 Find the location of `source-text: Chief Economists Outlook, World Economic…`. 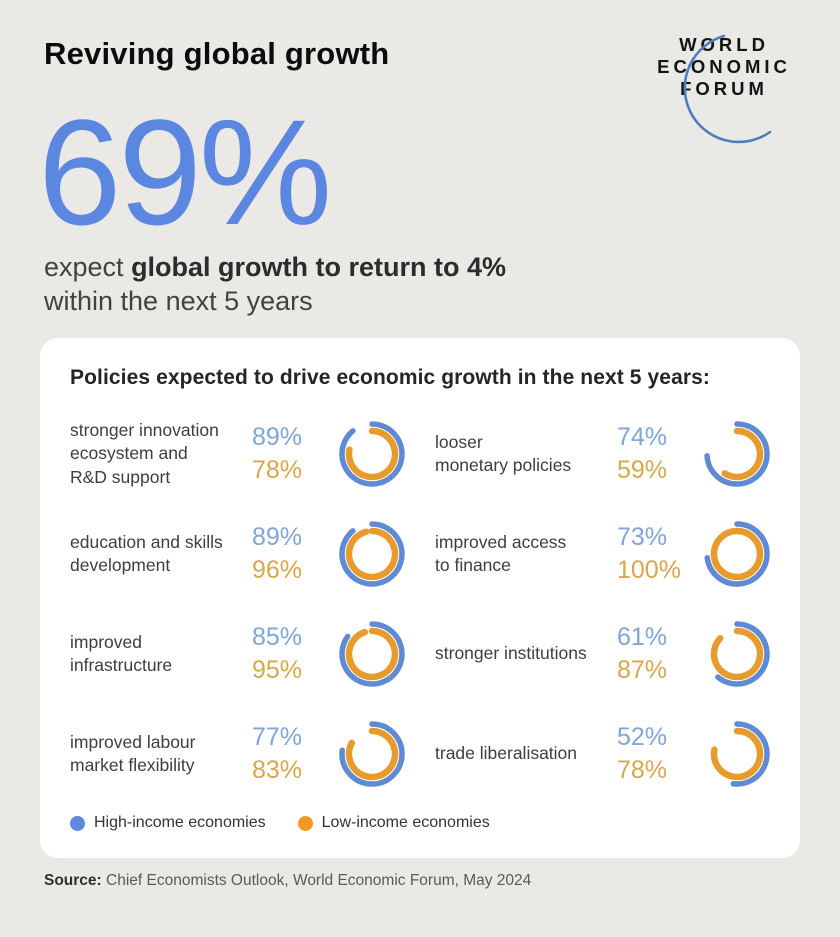

source-text: Chief Economists Outlook, World Economic… is located at coordinates (316, 880).